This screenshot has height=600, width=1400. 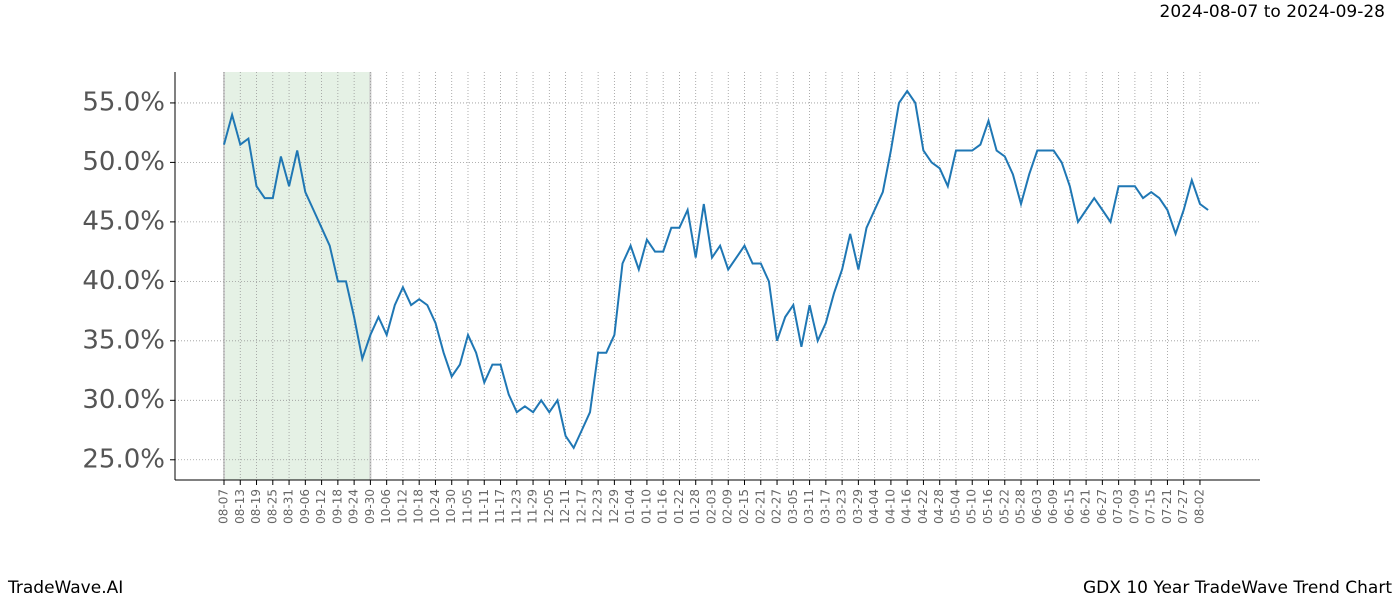 What do you see at coordinates (988, 506) in the screenshot?
I see `x-tick-label: 05-16` at bounding box center [988, 506].